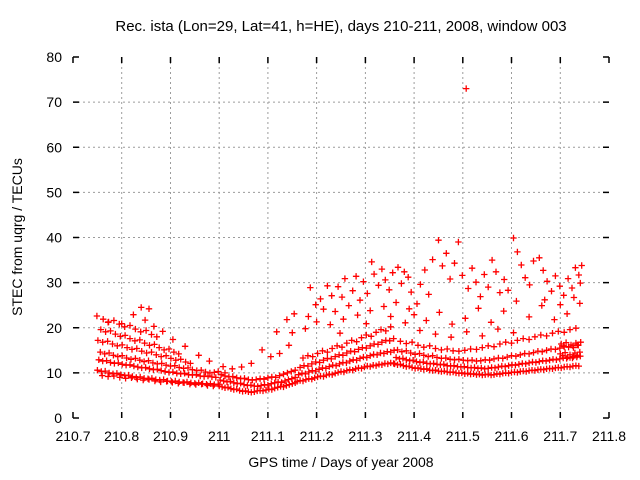 The height and width of the screenshot is (480, 640). What do you see at coordinates (54, 192) in the screenshot?
I see `y-tick-label: 50` at bounding box center [54, 192].